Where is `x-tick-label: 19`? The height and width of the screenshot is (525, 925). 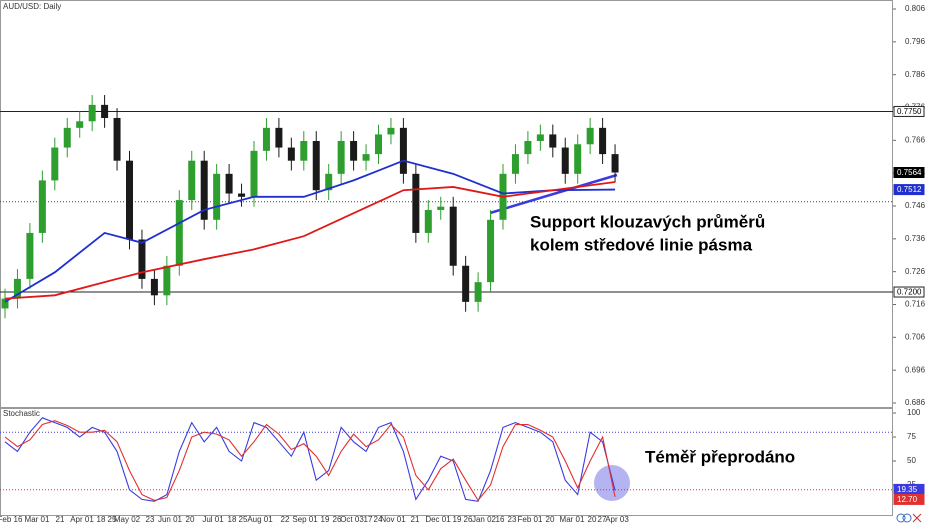 x-tick-label: 19 is located at coordinates (325, 519).